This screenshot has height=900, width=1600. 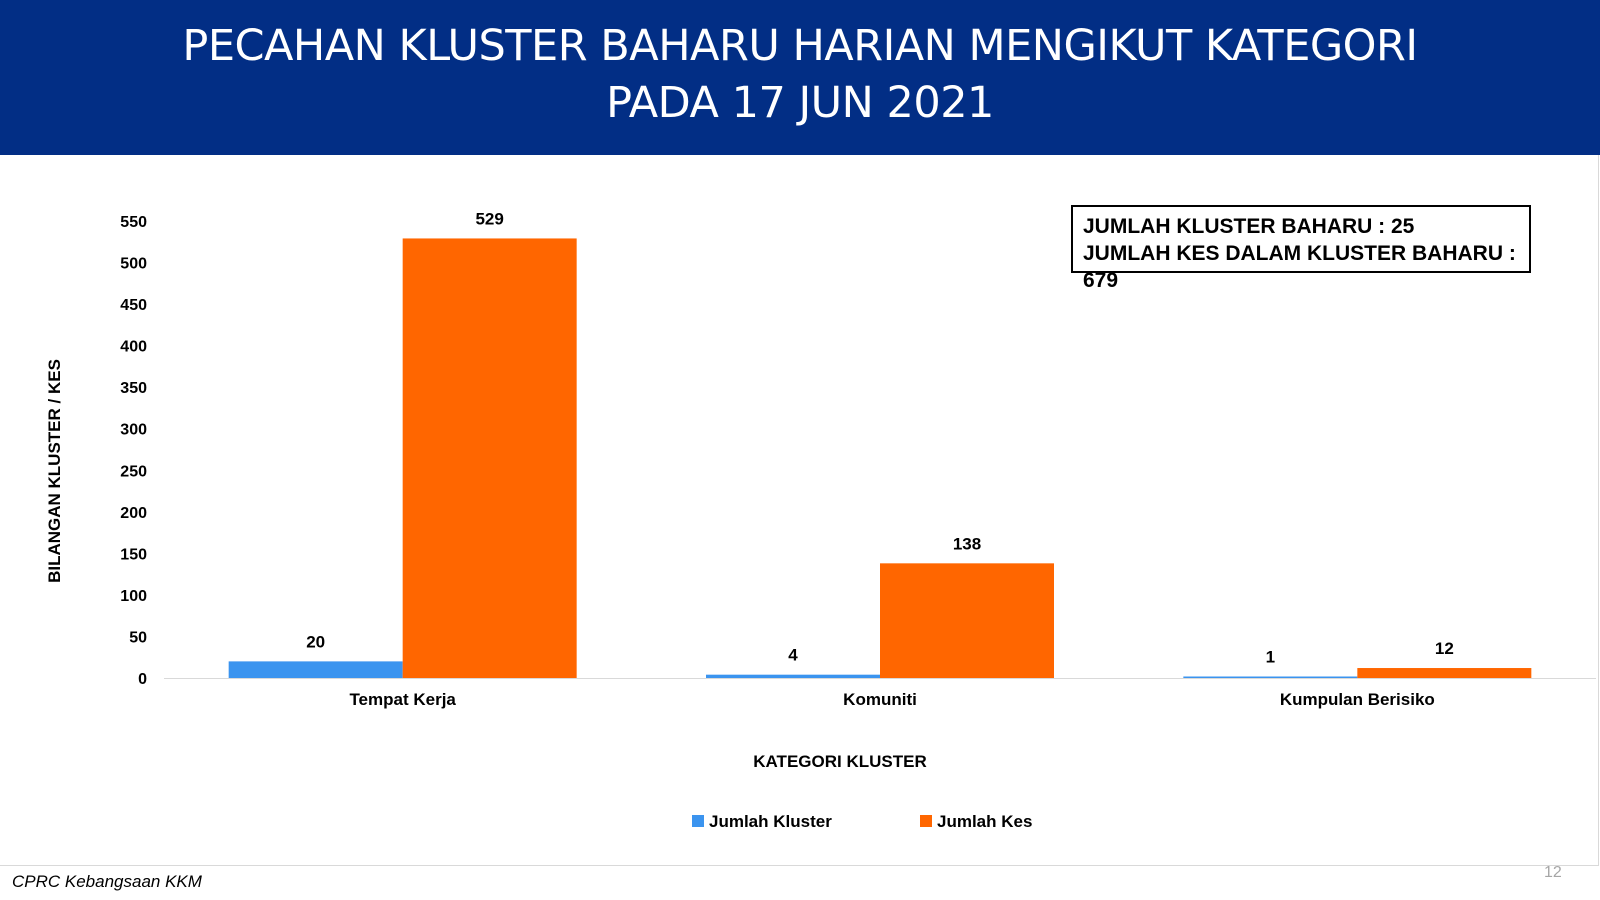 What do you see at coordinates (315, 641) in the screenshot?
I see `bar-data-label: 20` at bounding box center [315, 641].